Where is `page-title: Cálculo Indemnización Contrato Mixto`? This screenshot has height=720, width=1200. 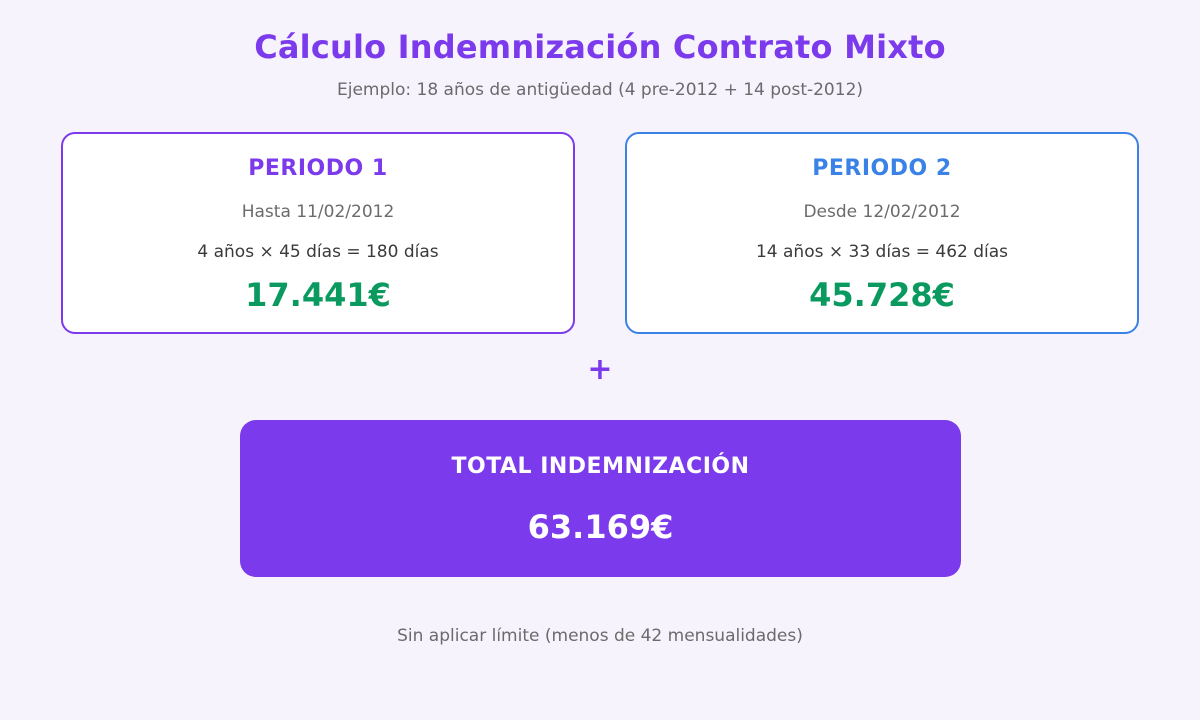 page-title: Cálculo Indemnización Contrato Mixto is located at coordinates (600, 47).